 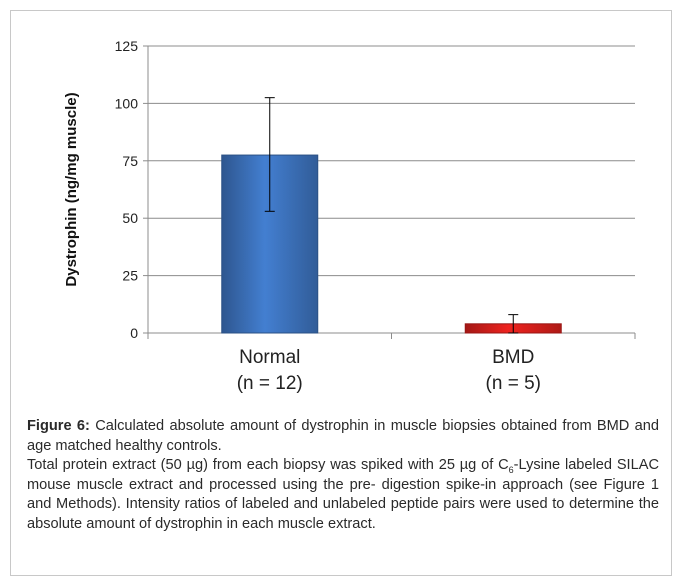 What do you see at coordinates (130, 276) in the screenshot?
I see `y-tick-label: 25` at bounding box center [130, 276].